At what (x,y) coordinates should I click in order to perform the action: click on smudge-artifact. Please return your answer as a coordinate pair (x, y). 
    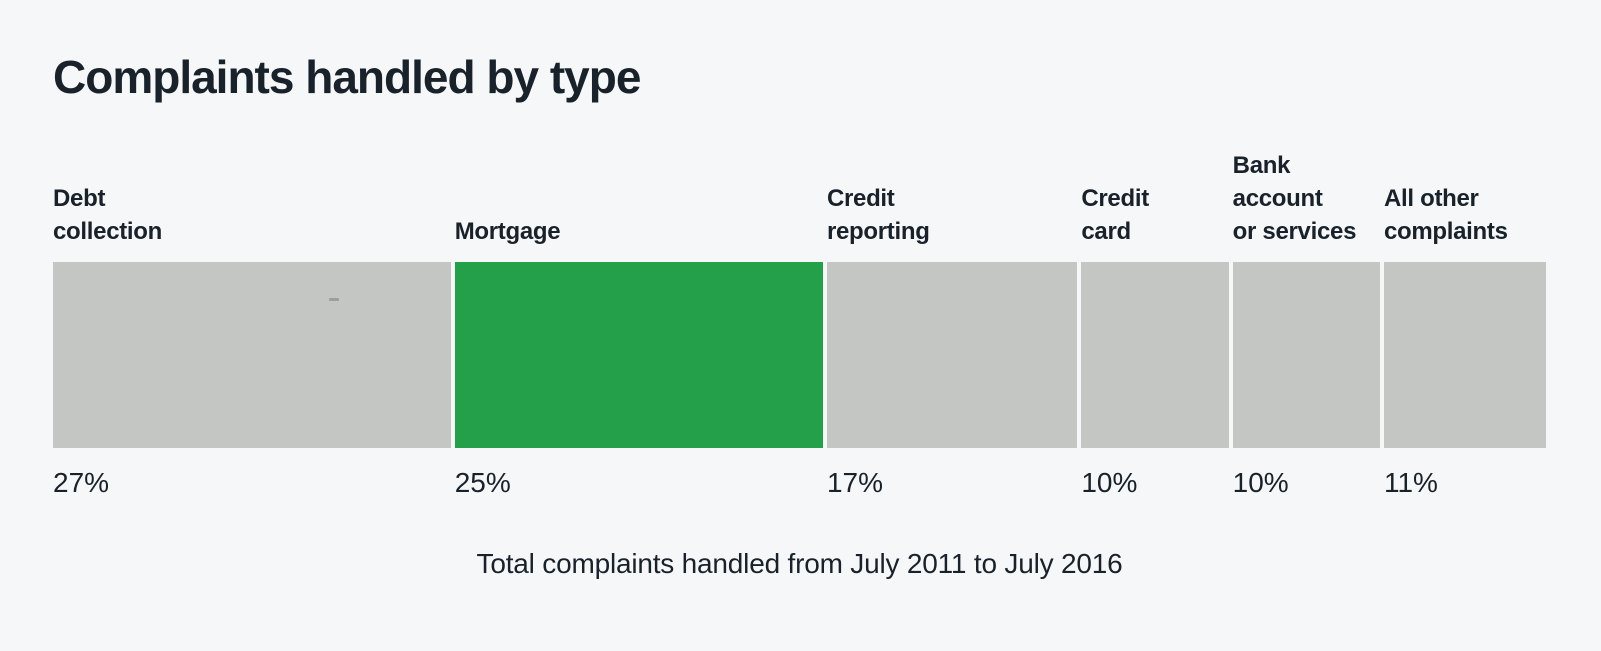
    Looking at the image, I should click on (334, 300).